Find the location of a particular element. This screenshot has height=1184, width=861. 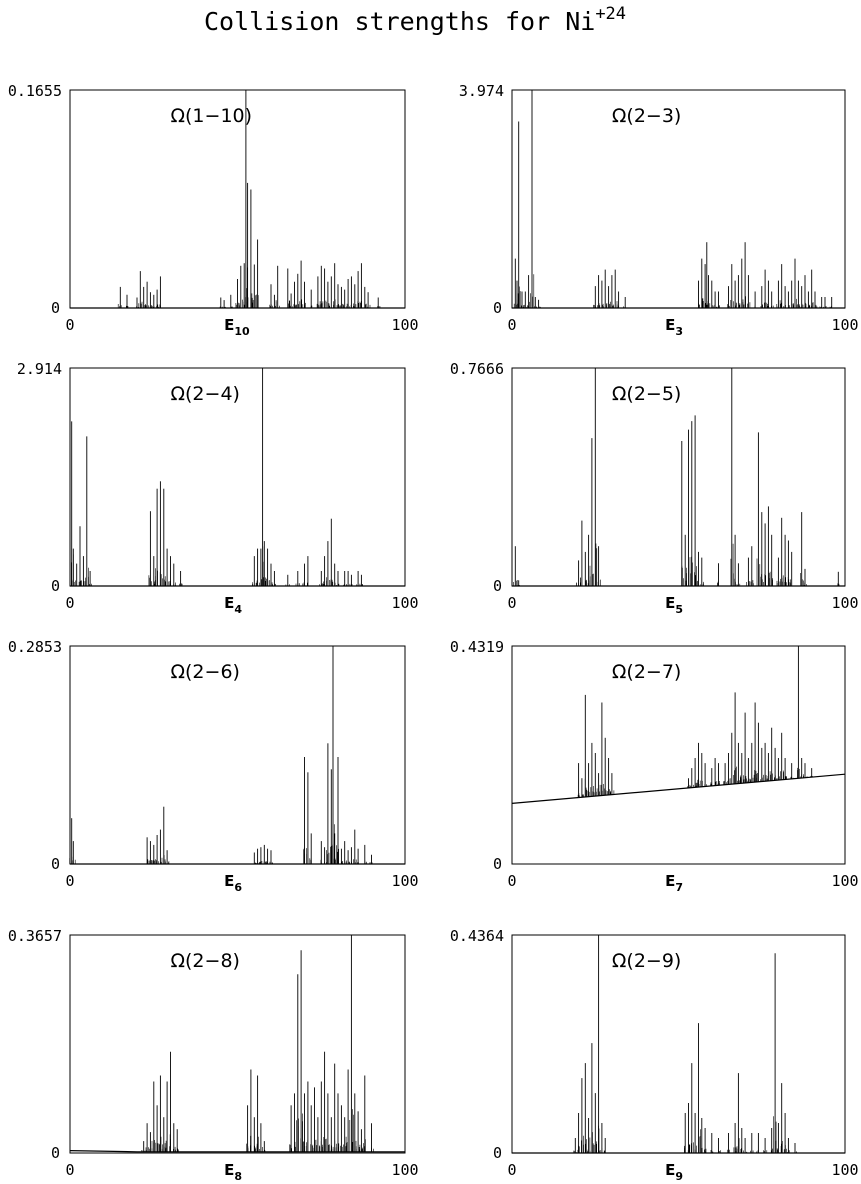

panel-6: 0.4319 00 100 E7 Ω(2−7) is located at coordinates (654, 766).